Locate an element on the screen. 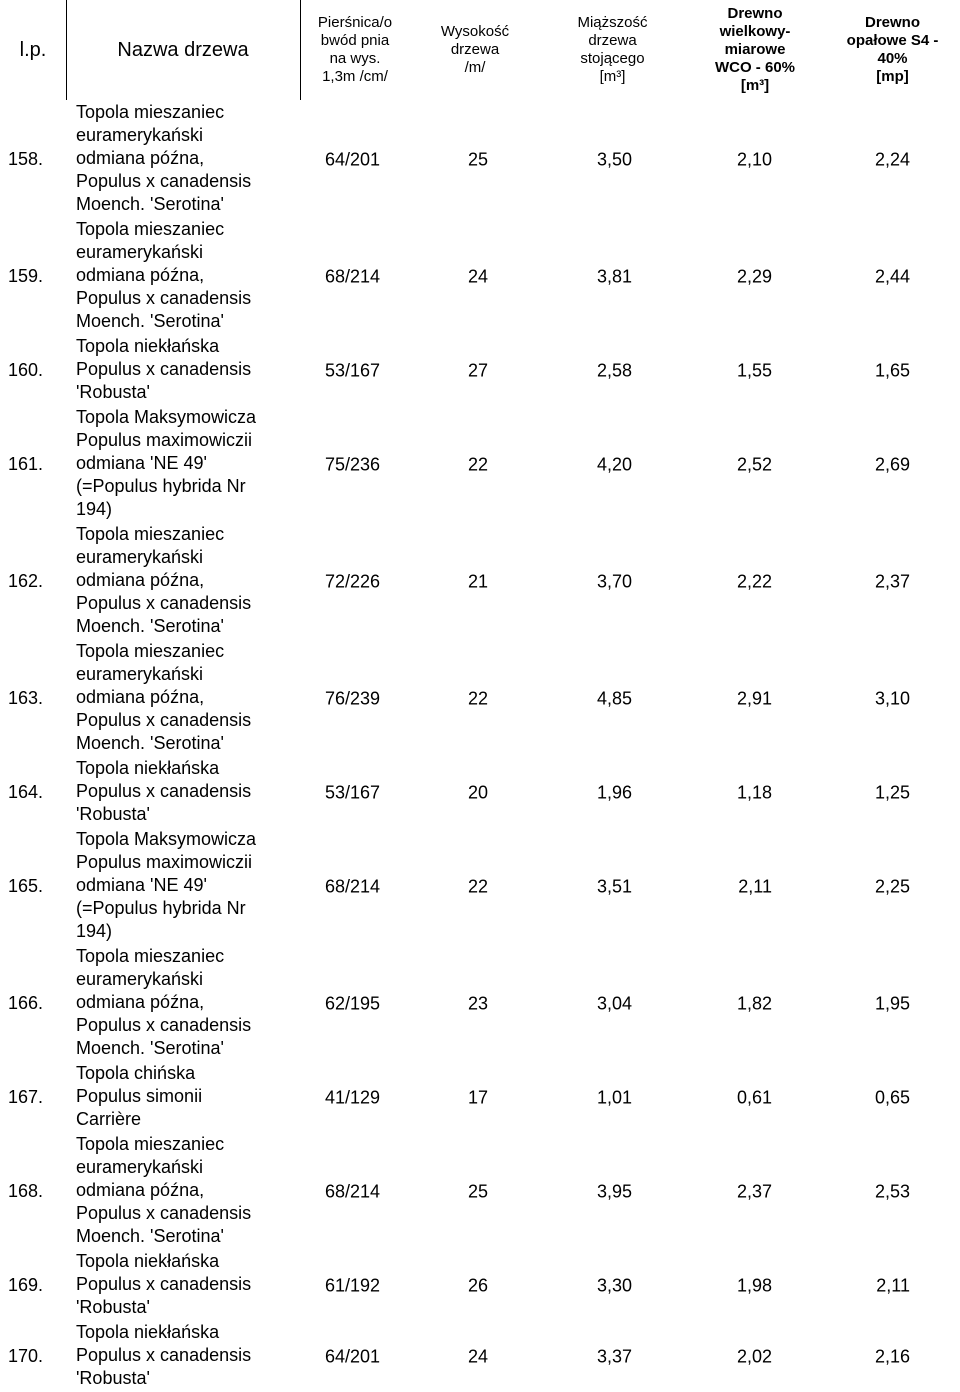 The image size is (960, 1392). height-value: 22 is located at coordinates (478, 698).